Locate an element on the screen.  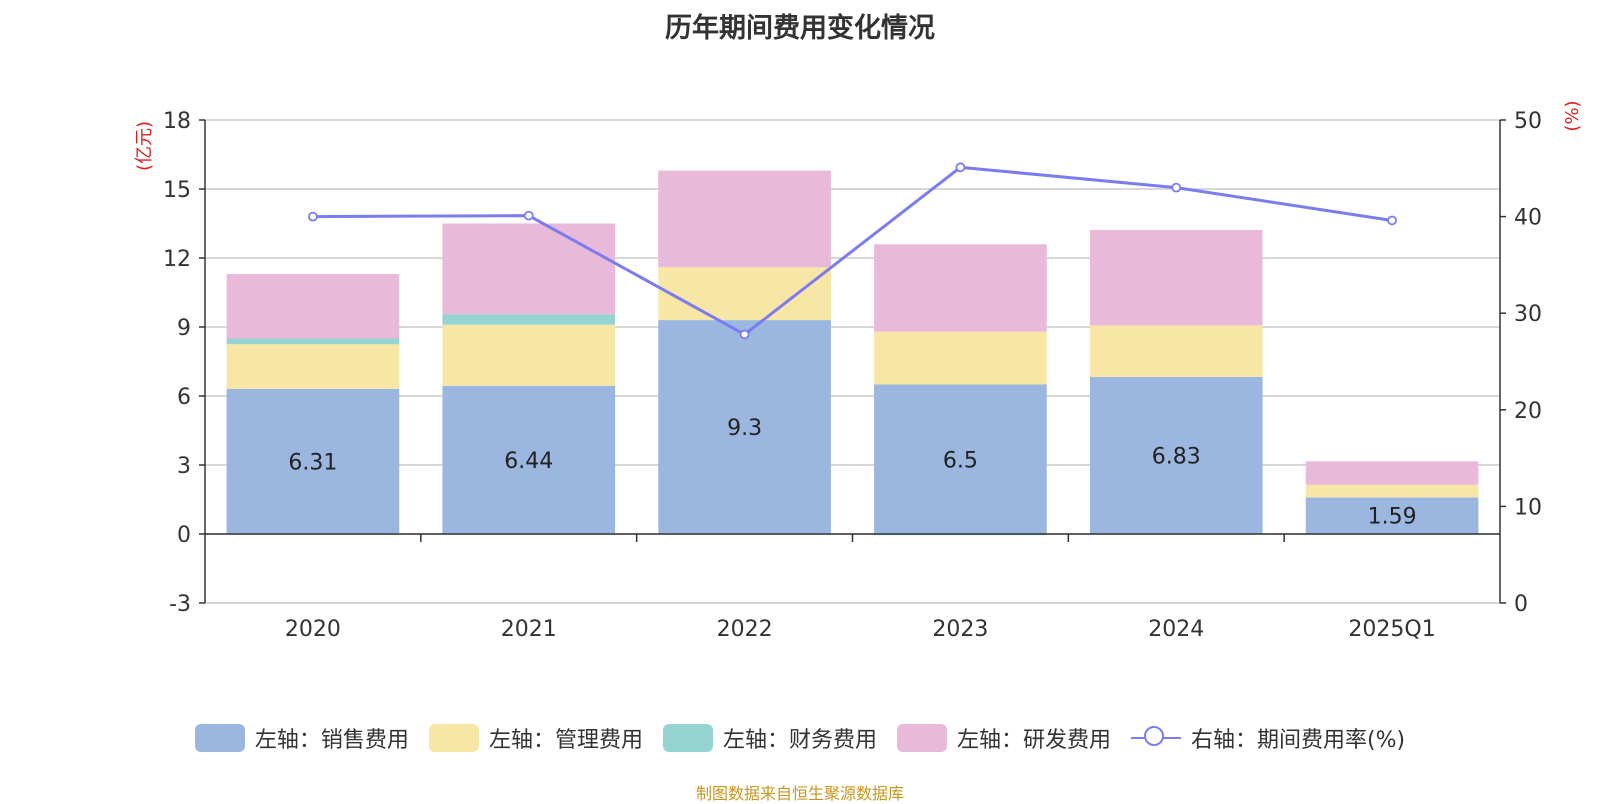
legend-swatch-rnd is located at coordinates (921, 738).